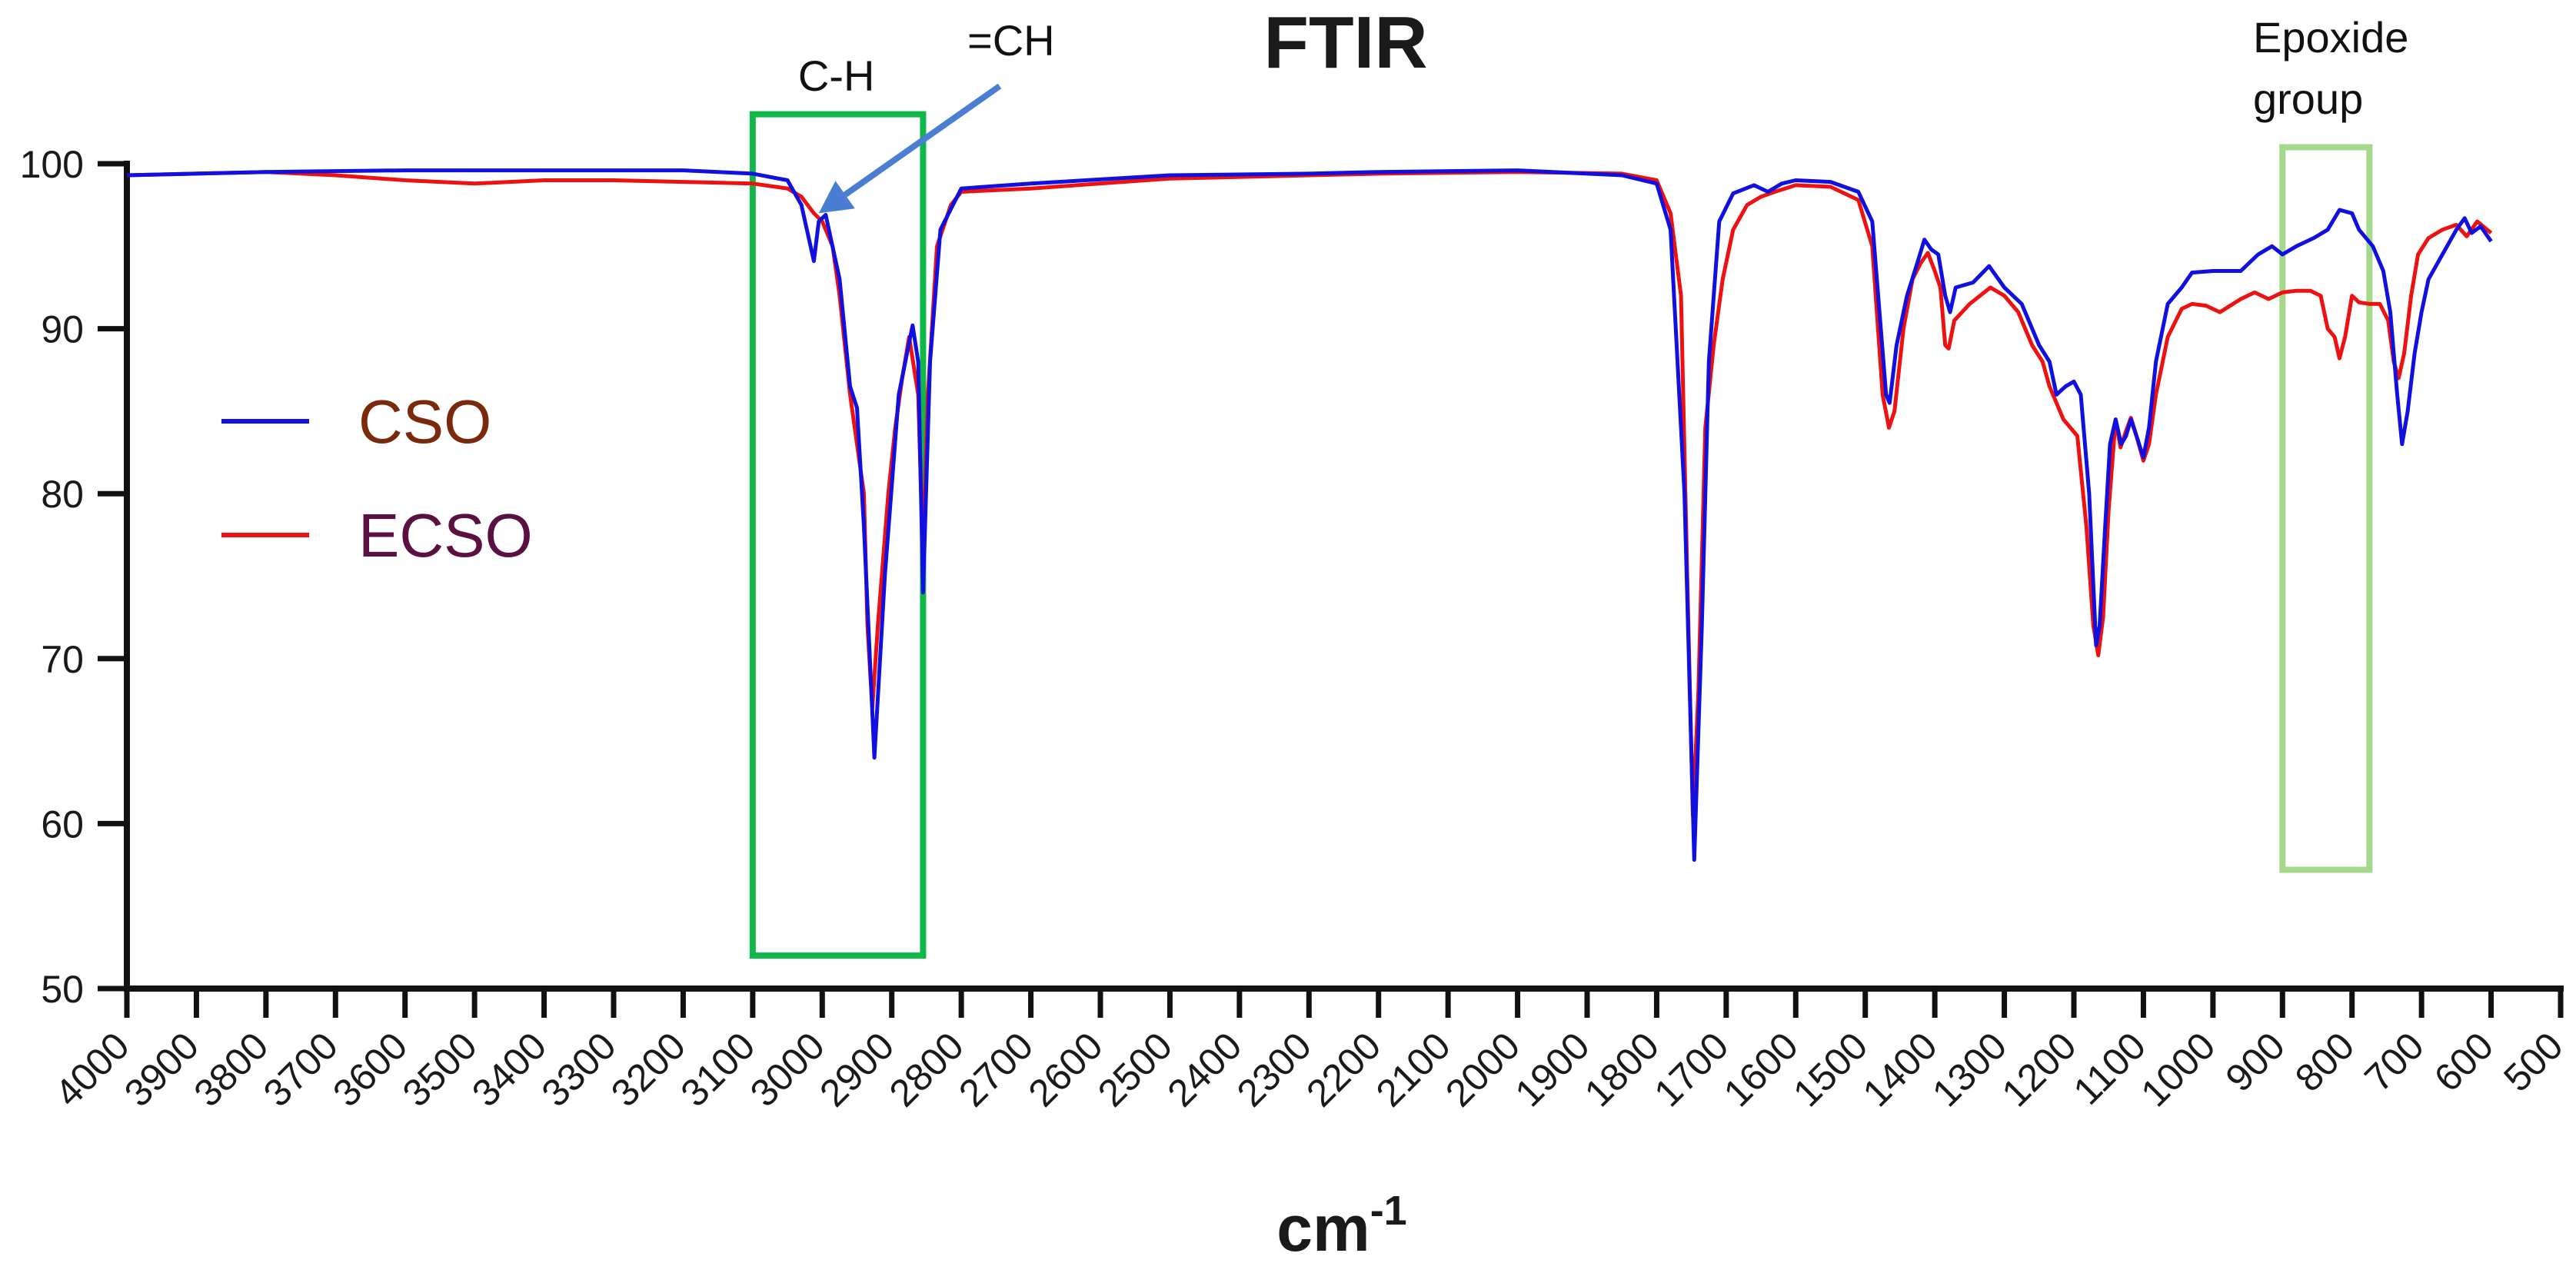 The width and height of the screenshot is (2576, 1273). Describe the element at coordinates (74, 577) in the screenshot. I see `y-ticks: 50 60 70 80 90 100` at that location.